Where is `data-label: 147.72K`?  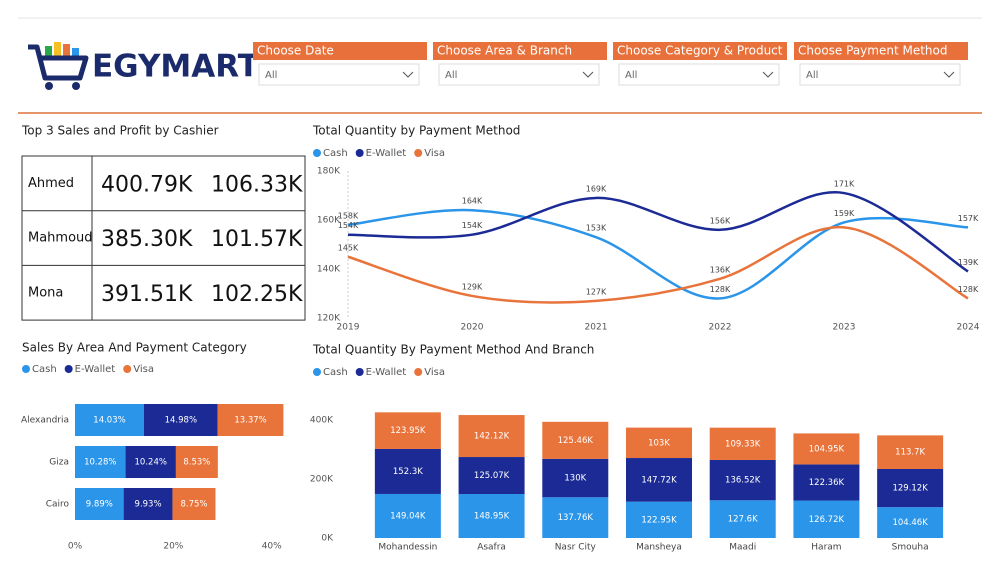
data-label: 147.72K is located at coordinates (659, 480).